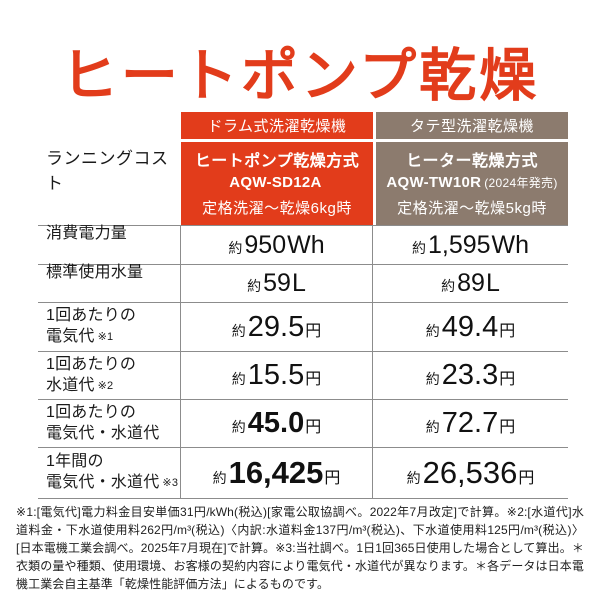 Image resolution: width=600 pixels, height=600 pixels. What do you see at coordinates (109, 375) in the screenshot?
I see `row-label: 1回あたりの 水道代 ※2` at bounding box center [109, 375].